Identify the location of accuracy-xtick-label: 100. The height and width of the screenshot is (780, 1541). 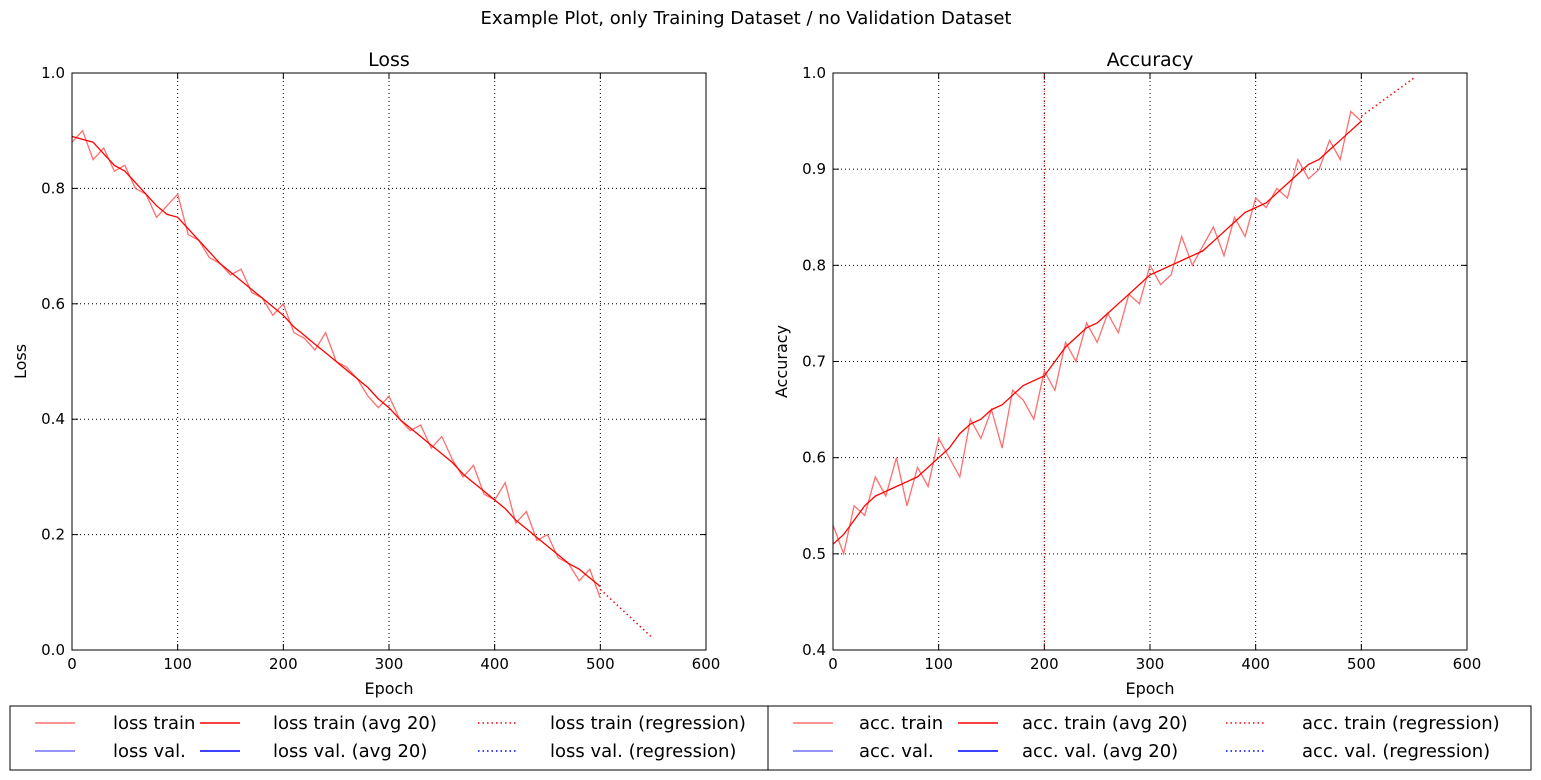
(938, 664).